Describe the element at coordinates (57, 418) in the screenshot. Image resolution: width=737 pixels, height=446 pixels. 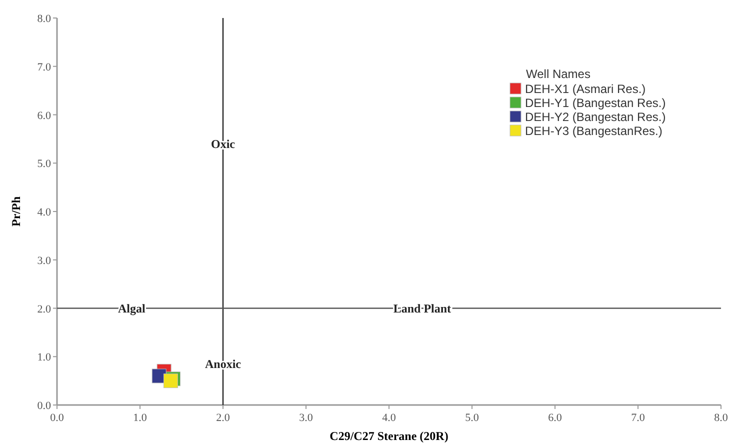
I see `x-tick-label: 0.0` at that location.